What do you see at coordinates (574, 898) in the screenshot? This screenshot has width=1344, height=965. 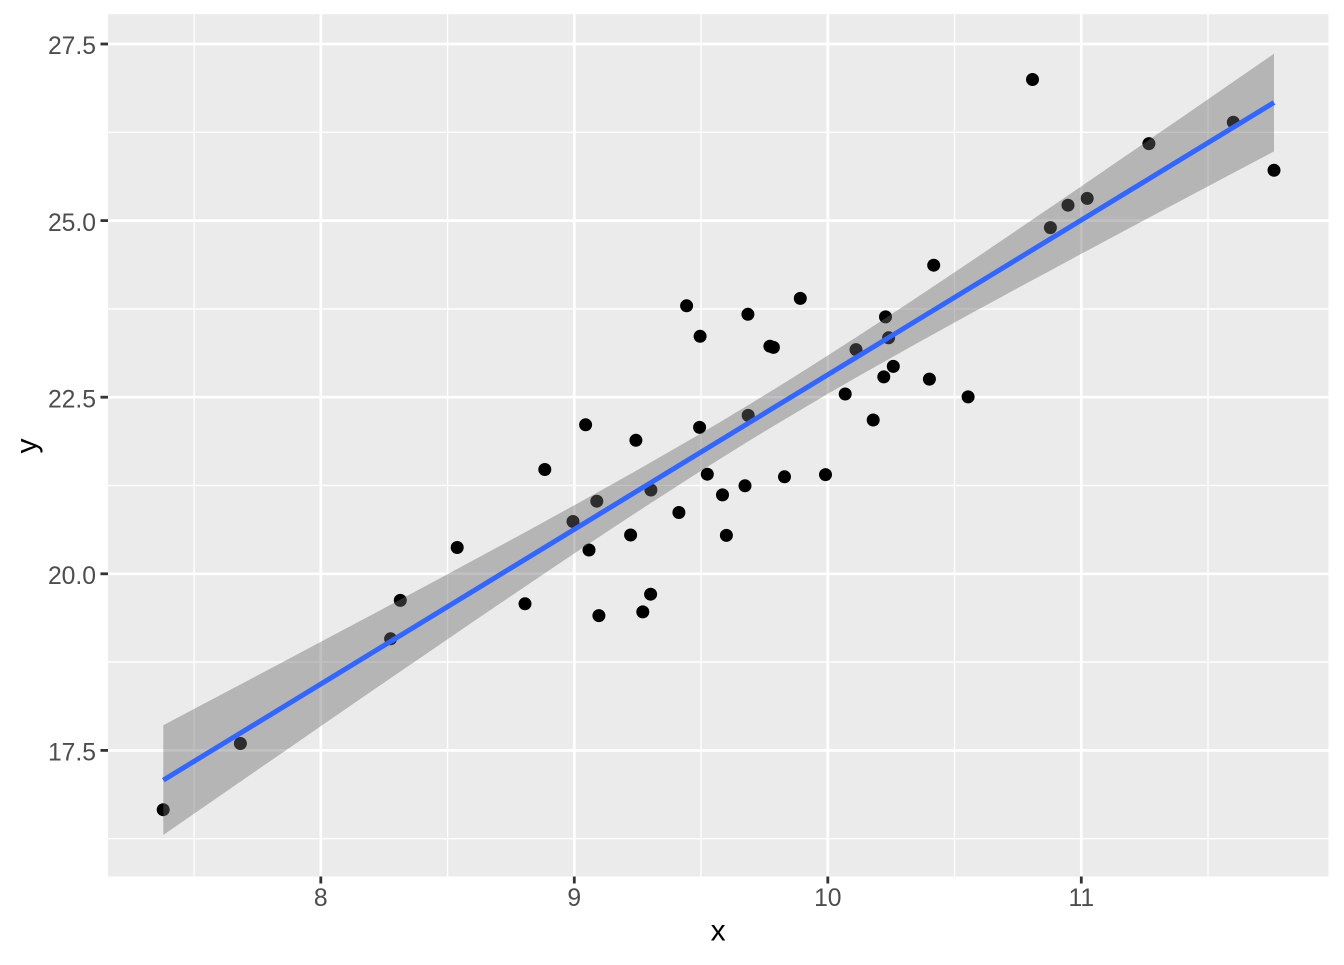 I see `svg-text: 9` at bounding box center [574, 898].